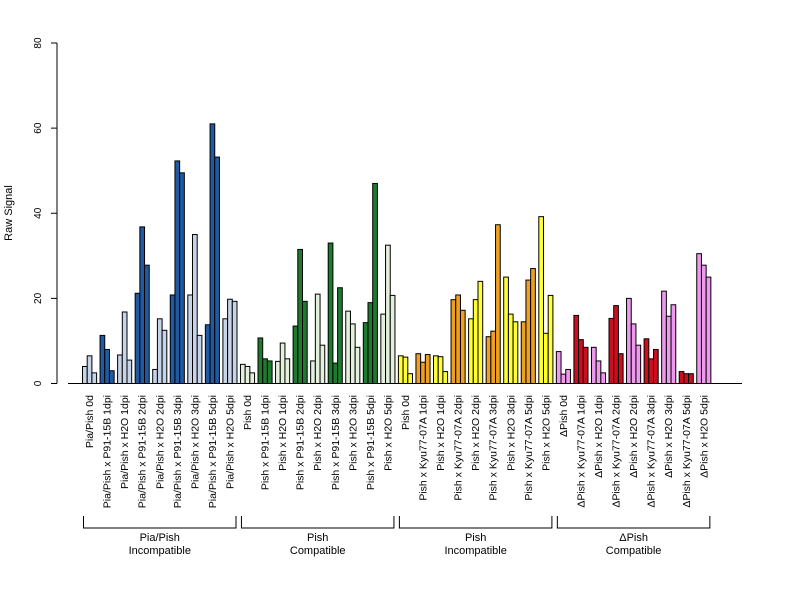 The height and width of the screenshot is (600, 800). I want to click on group-label-line2: Compatible, so click(318, 551).